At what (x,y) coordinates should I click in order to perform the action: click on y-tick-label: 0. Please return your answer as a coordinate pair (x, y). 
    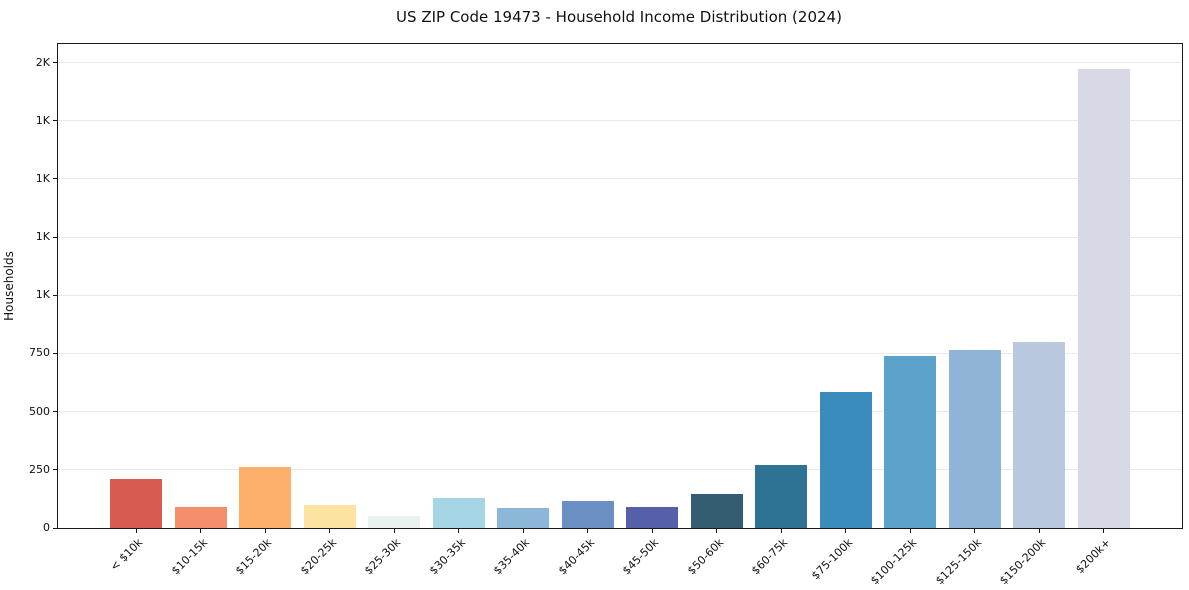
    Looking at the image, I should click on (46, 527).